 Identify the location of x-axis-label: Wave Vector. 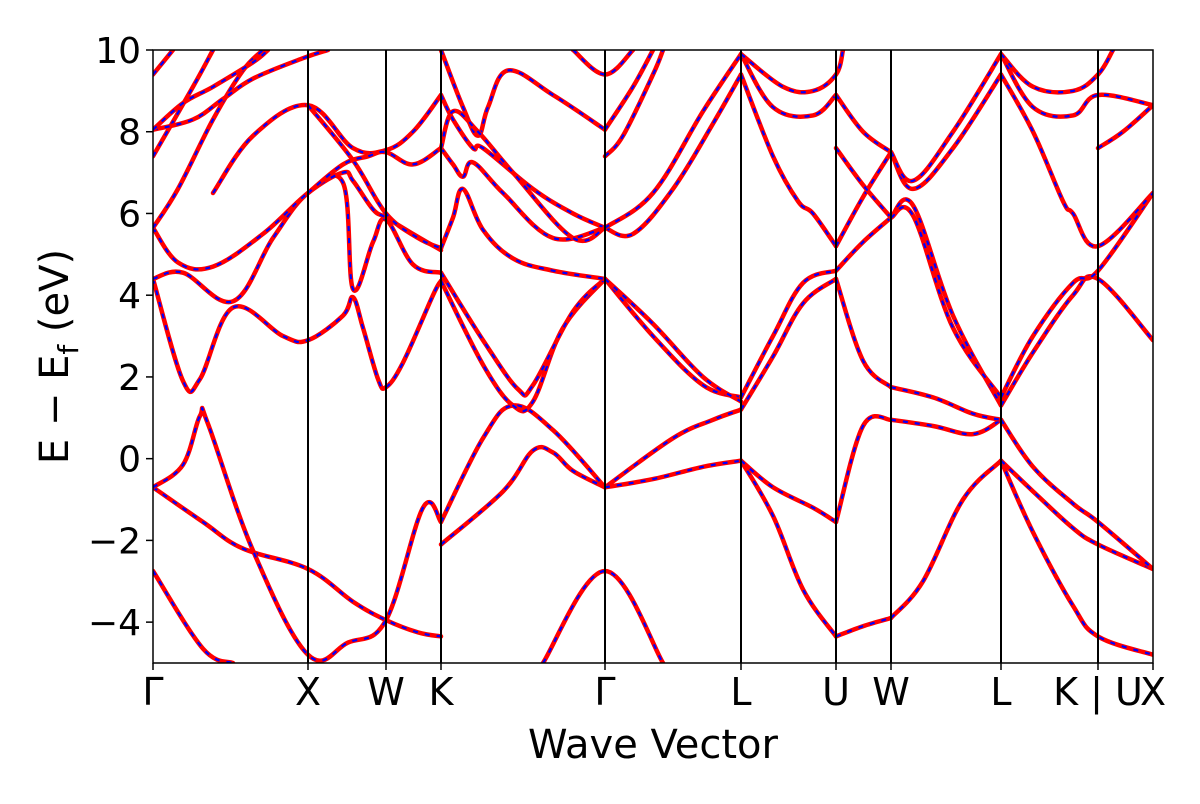
(653, 745).